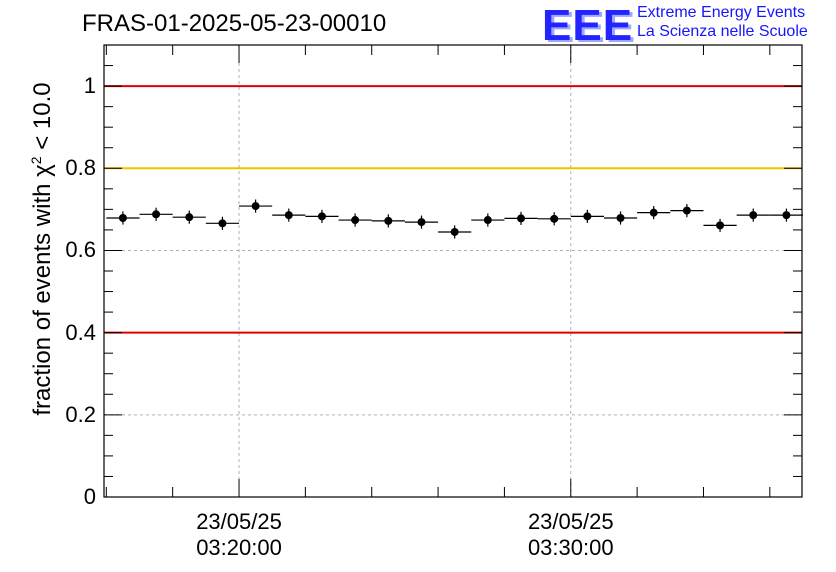 The height and width of the screenshot is (572, 836). I want to click on y-tick-label: 0.4, so click(80, 332).